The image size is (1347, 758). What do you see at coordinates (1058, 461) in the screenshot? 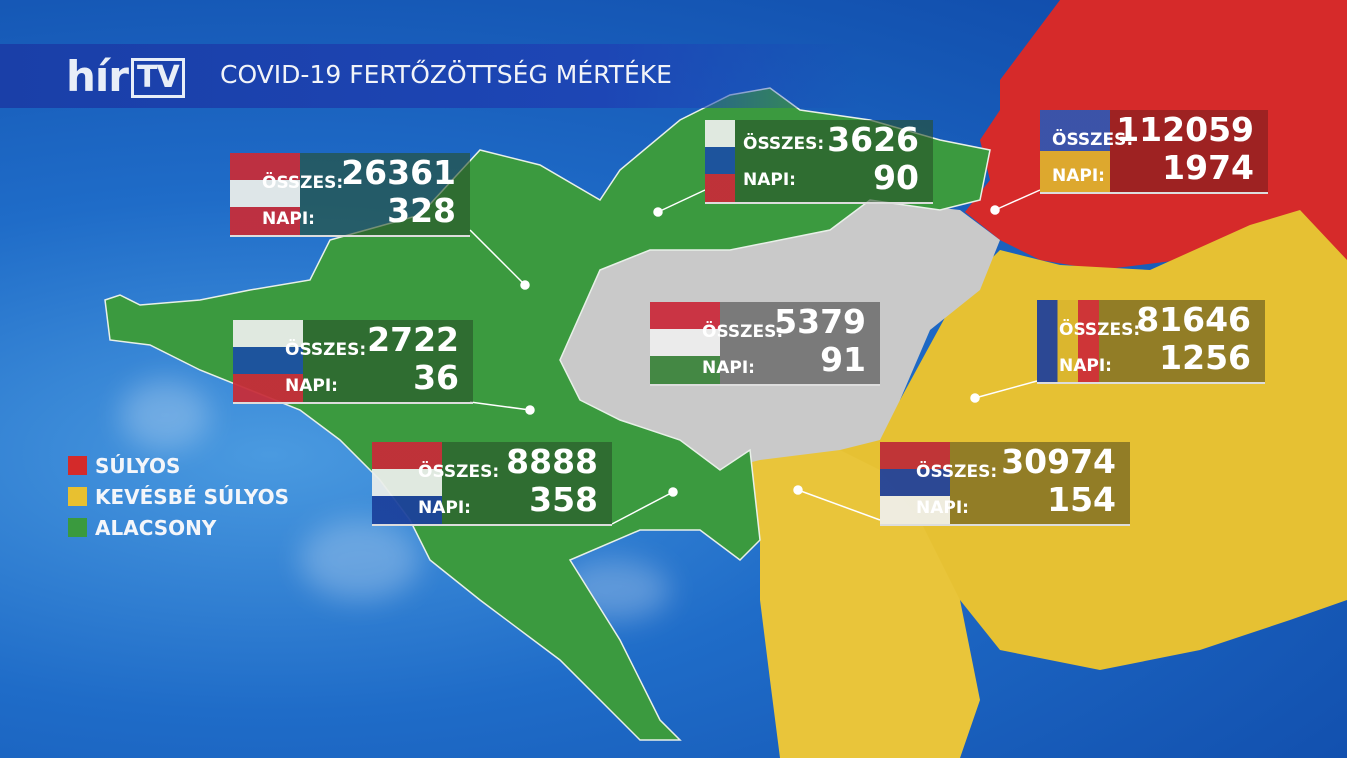
I see `total-value: 30974` at bounding box center [1058, 461].